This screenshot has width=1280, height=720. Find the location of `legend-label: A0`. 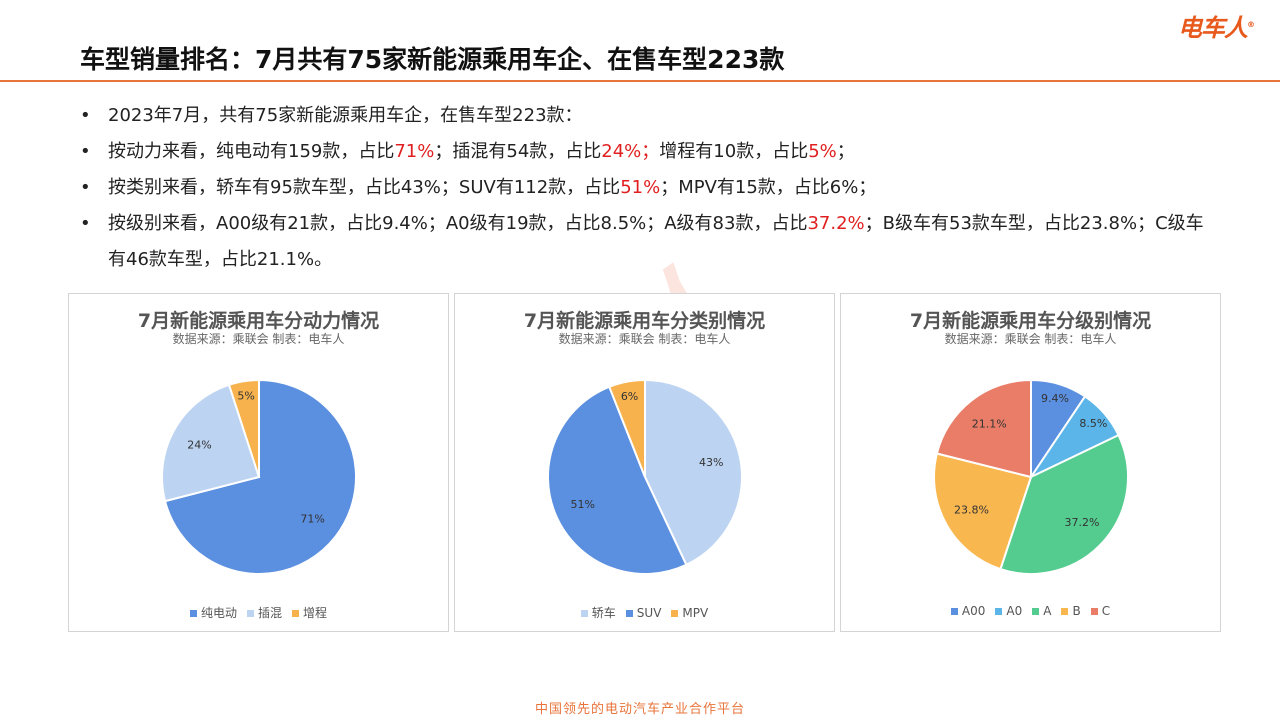

legend-label: A0 is located at coordinates (1014, 611).